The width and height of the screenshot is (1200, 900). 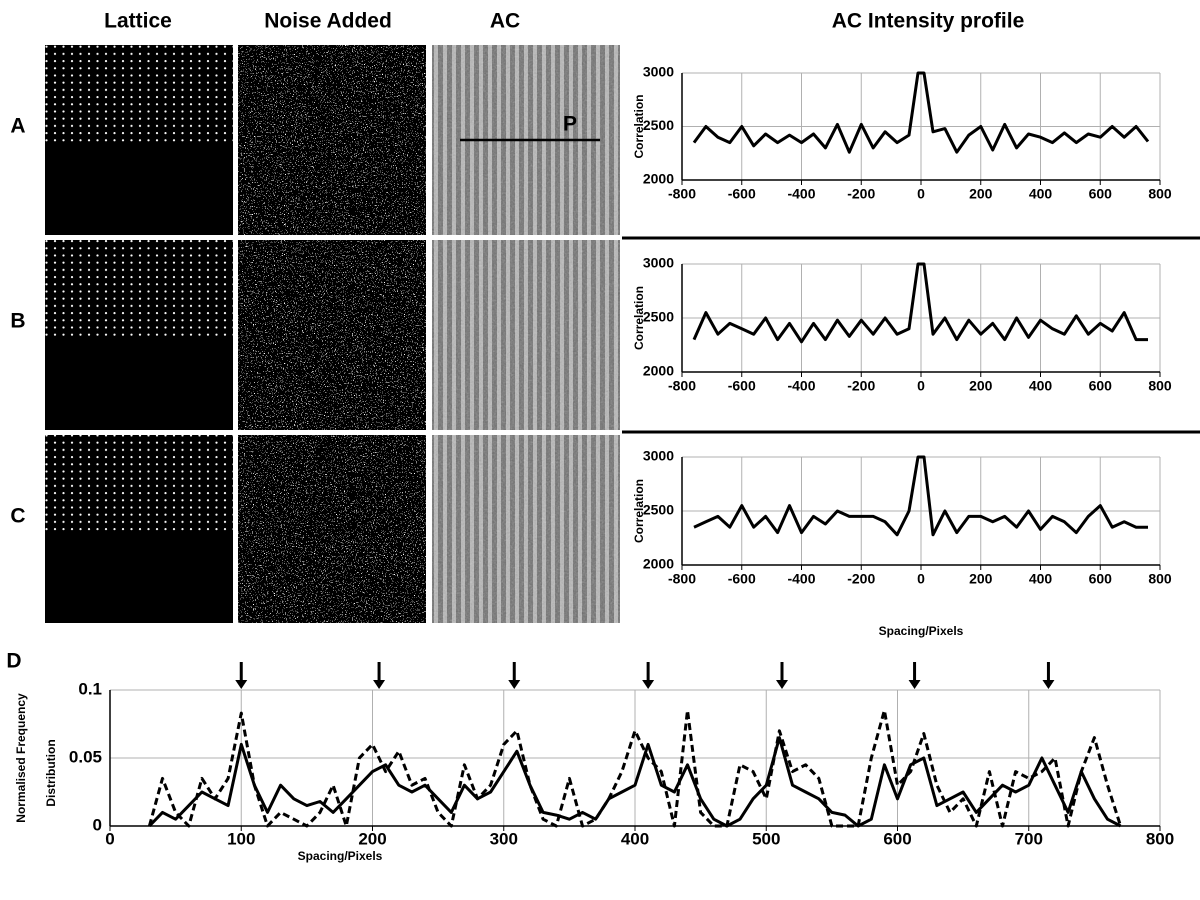 What do you see at coordinates (570, 124) in the screenshot?
I see `profile-marker: P` at bounding box center [570, 124].